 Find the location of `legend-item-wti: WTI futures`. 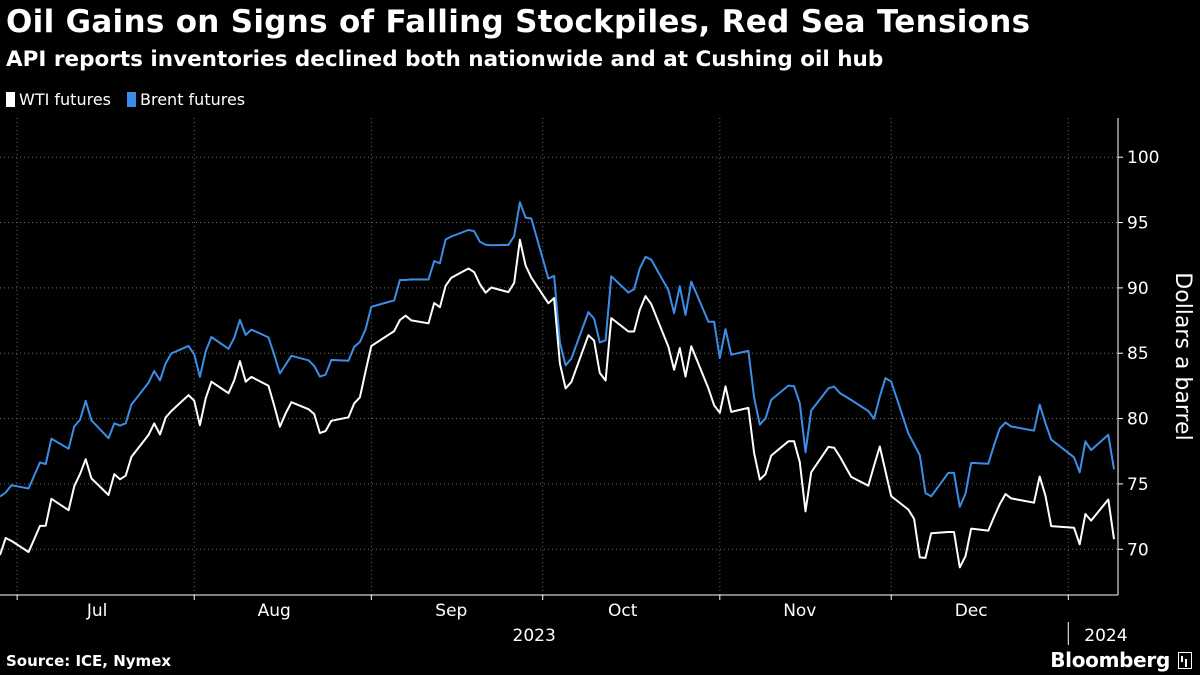

legend-item-wti: WTI futures is located at coordinates (58, 99).